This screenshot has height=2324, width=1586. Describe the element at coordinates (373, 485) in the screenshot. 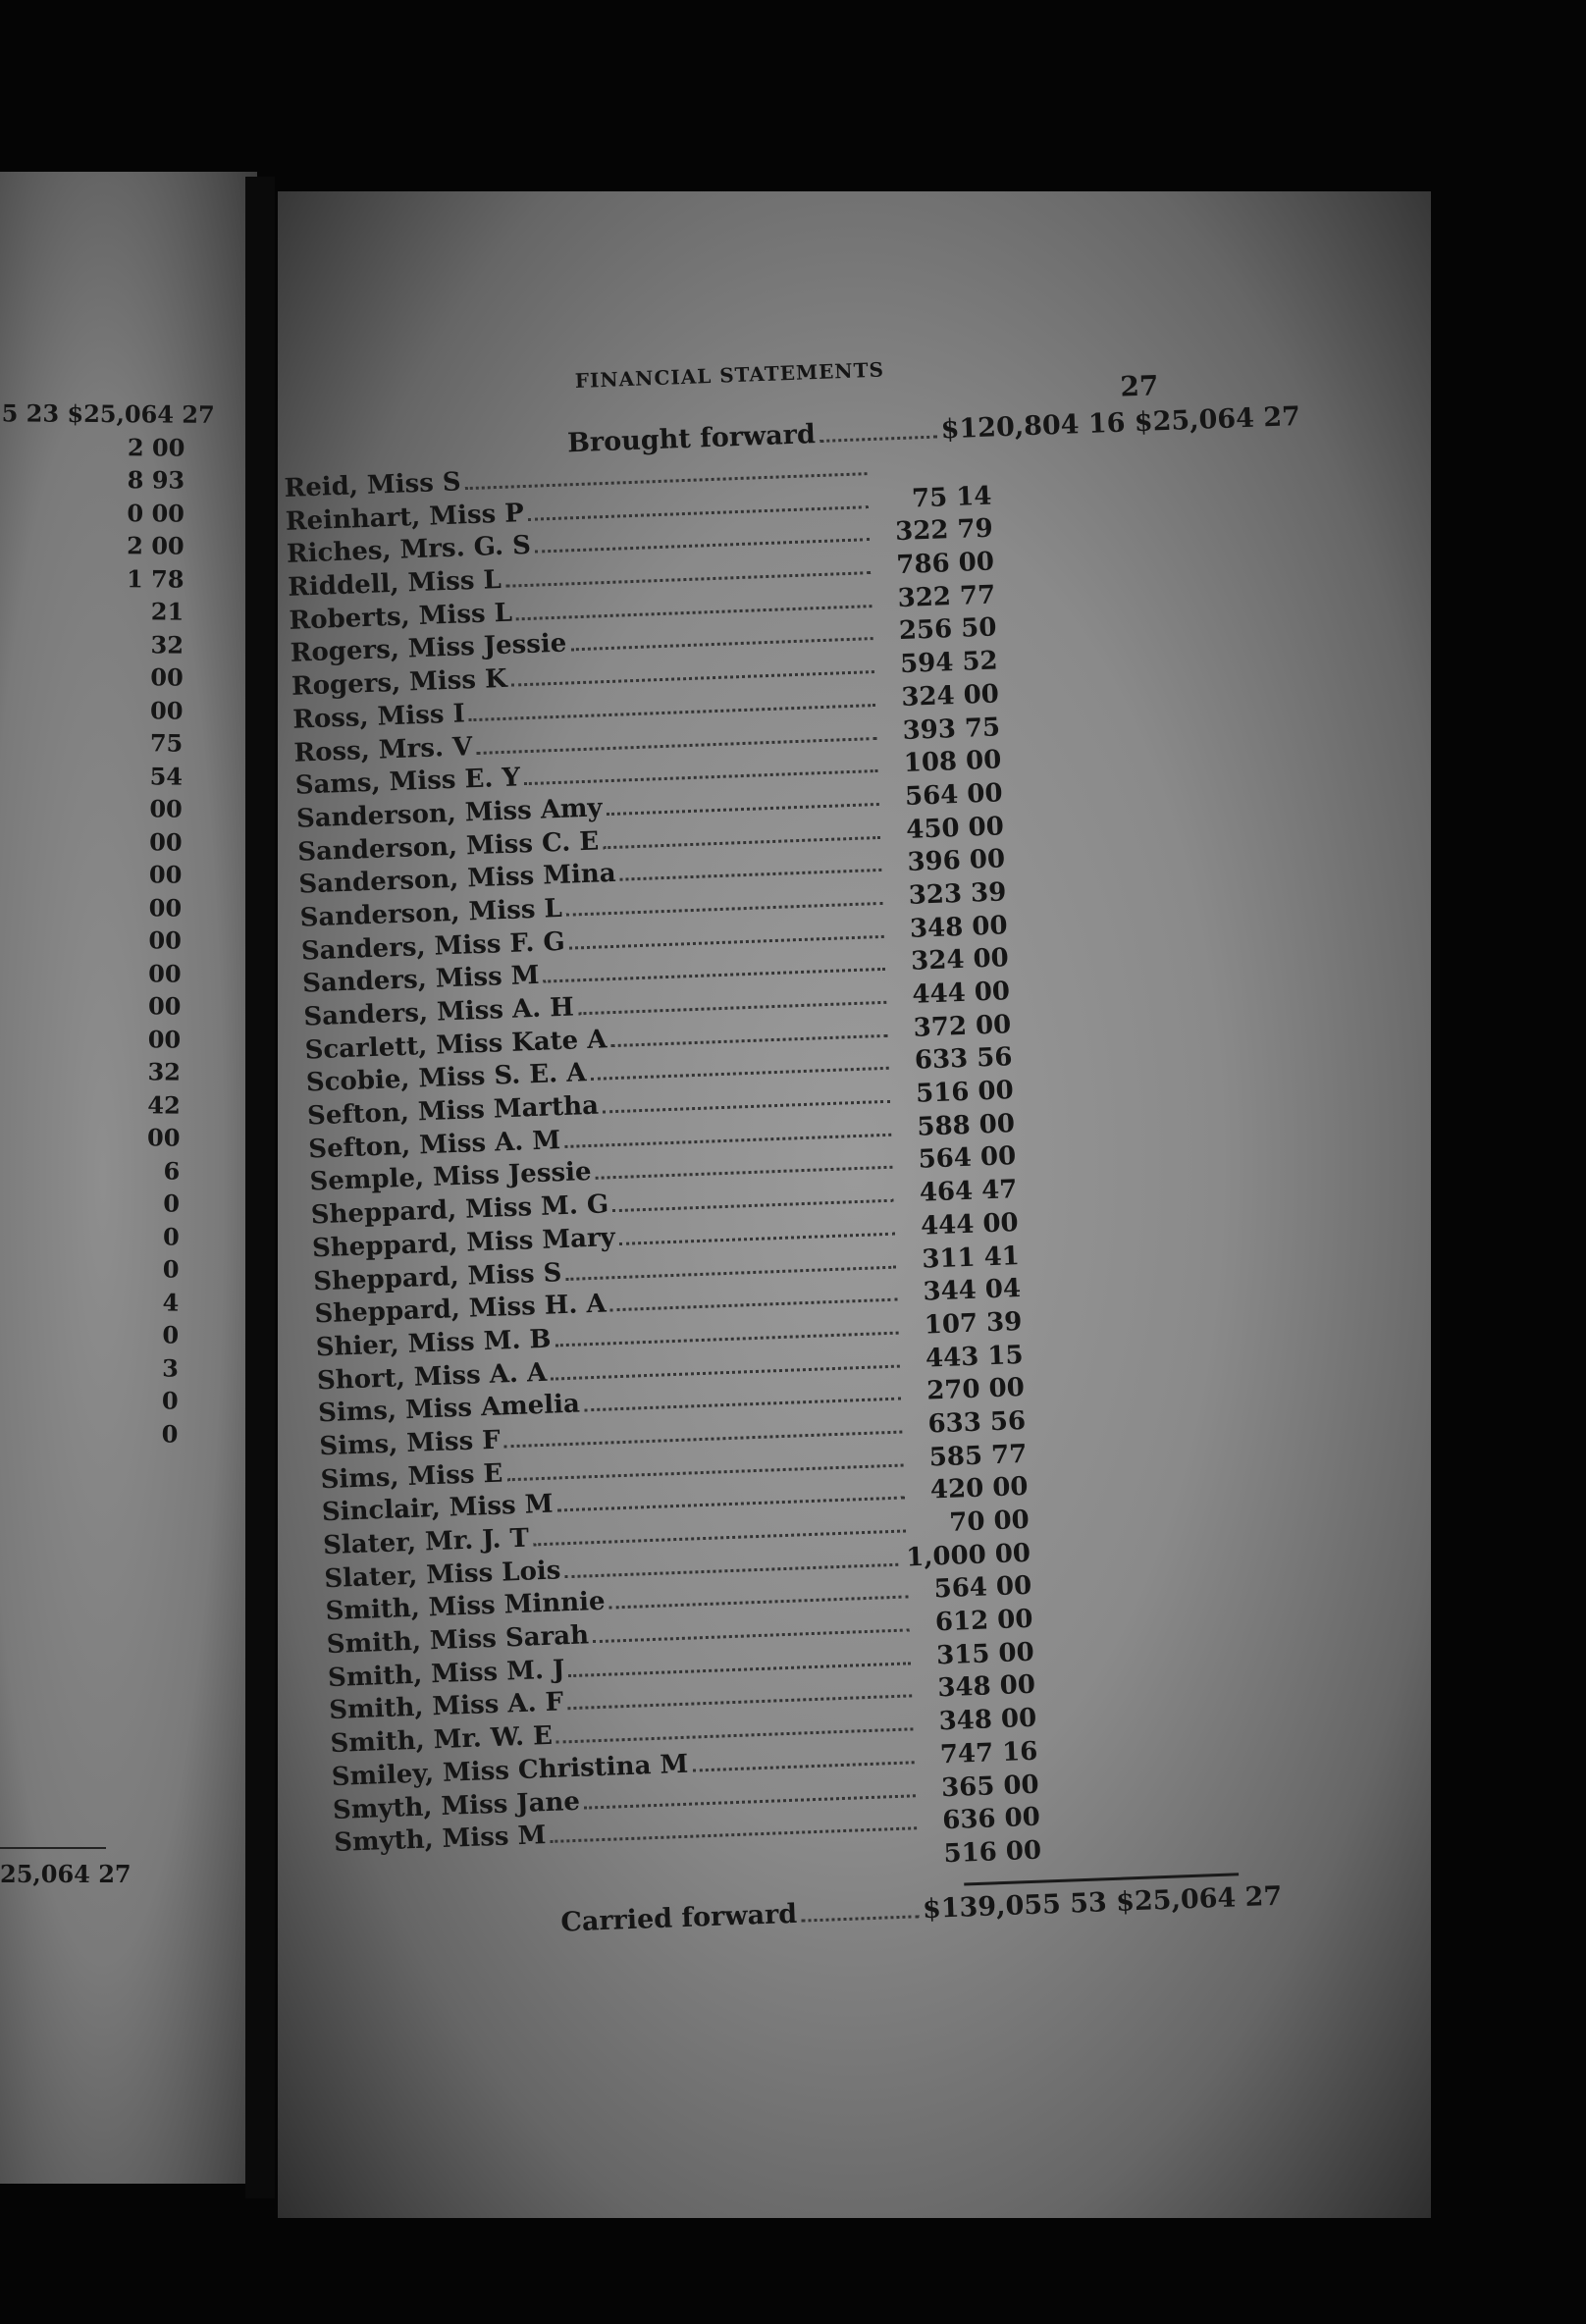

I see `payee-name: Reid, Miss S` at that location.